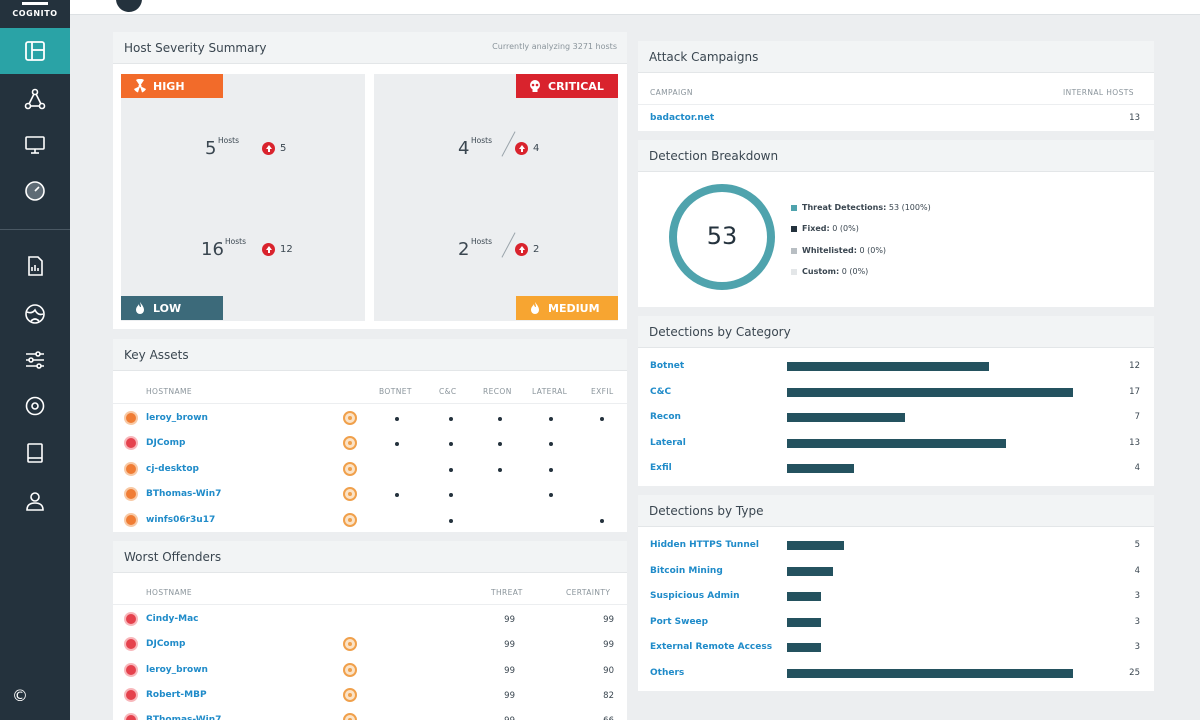 This screenshot has width=1200, height=720. I want to click on severity-cell-low: 16 Hosts 12 LOW, so click(243, 262).